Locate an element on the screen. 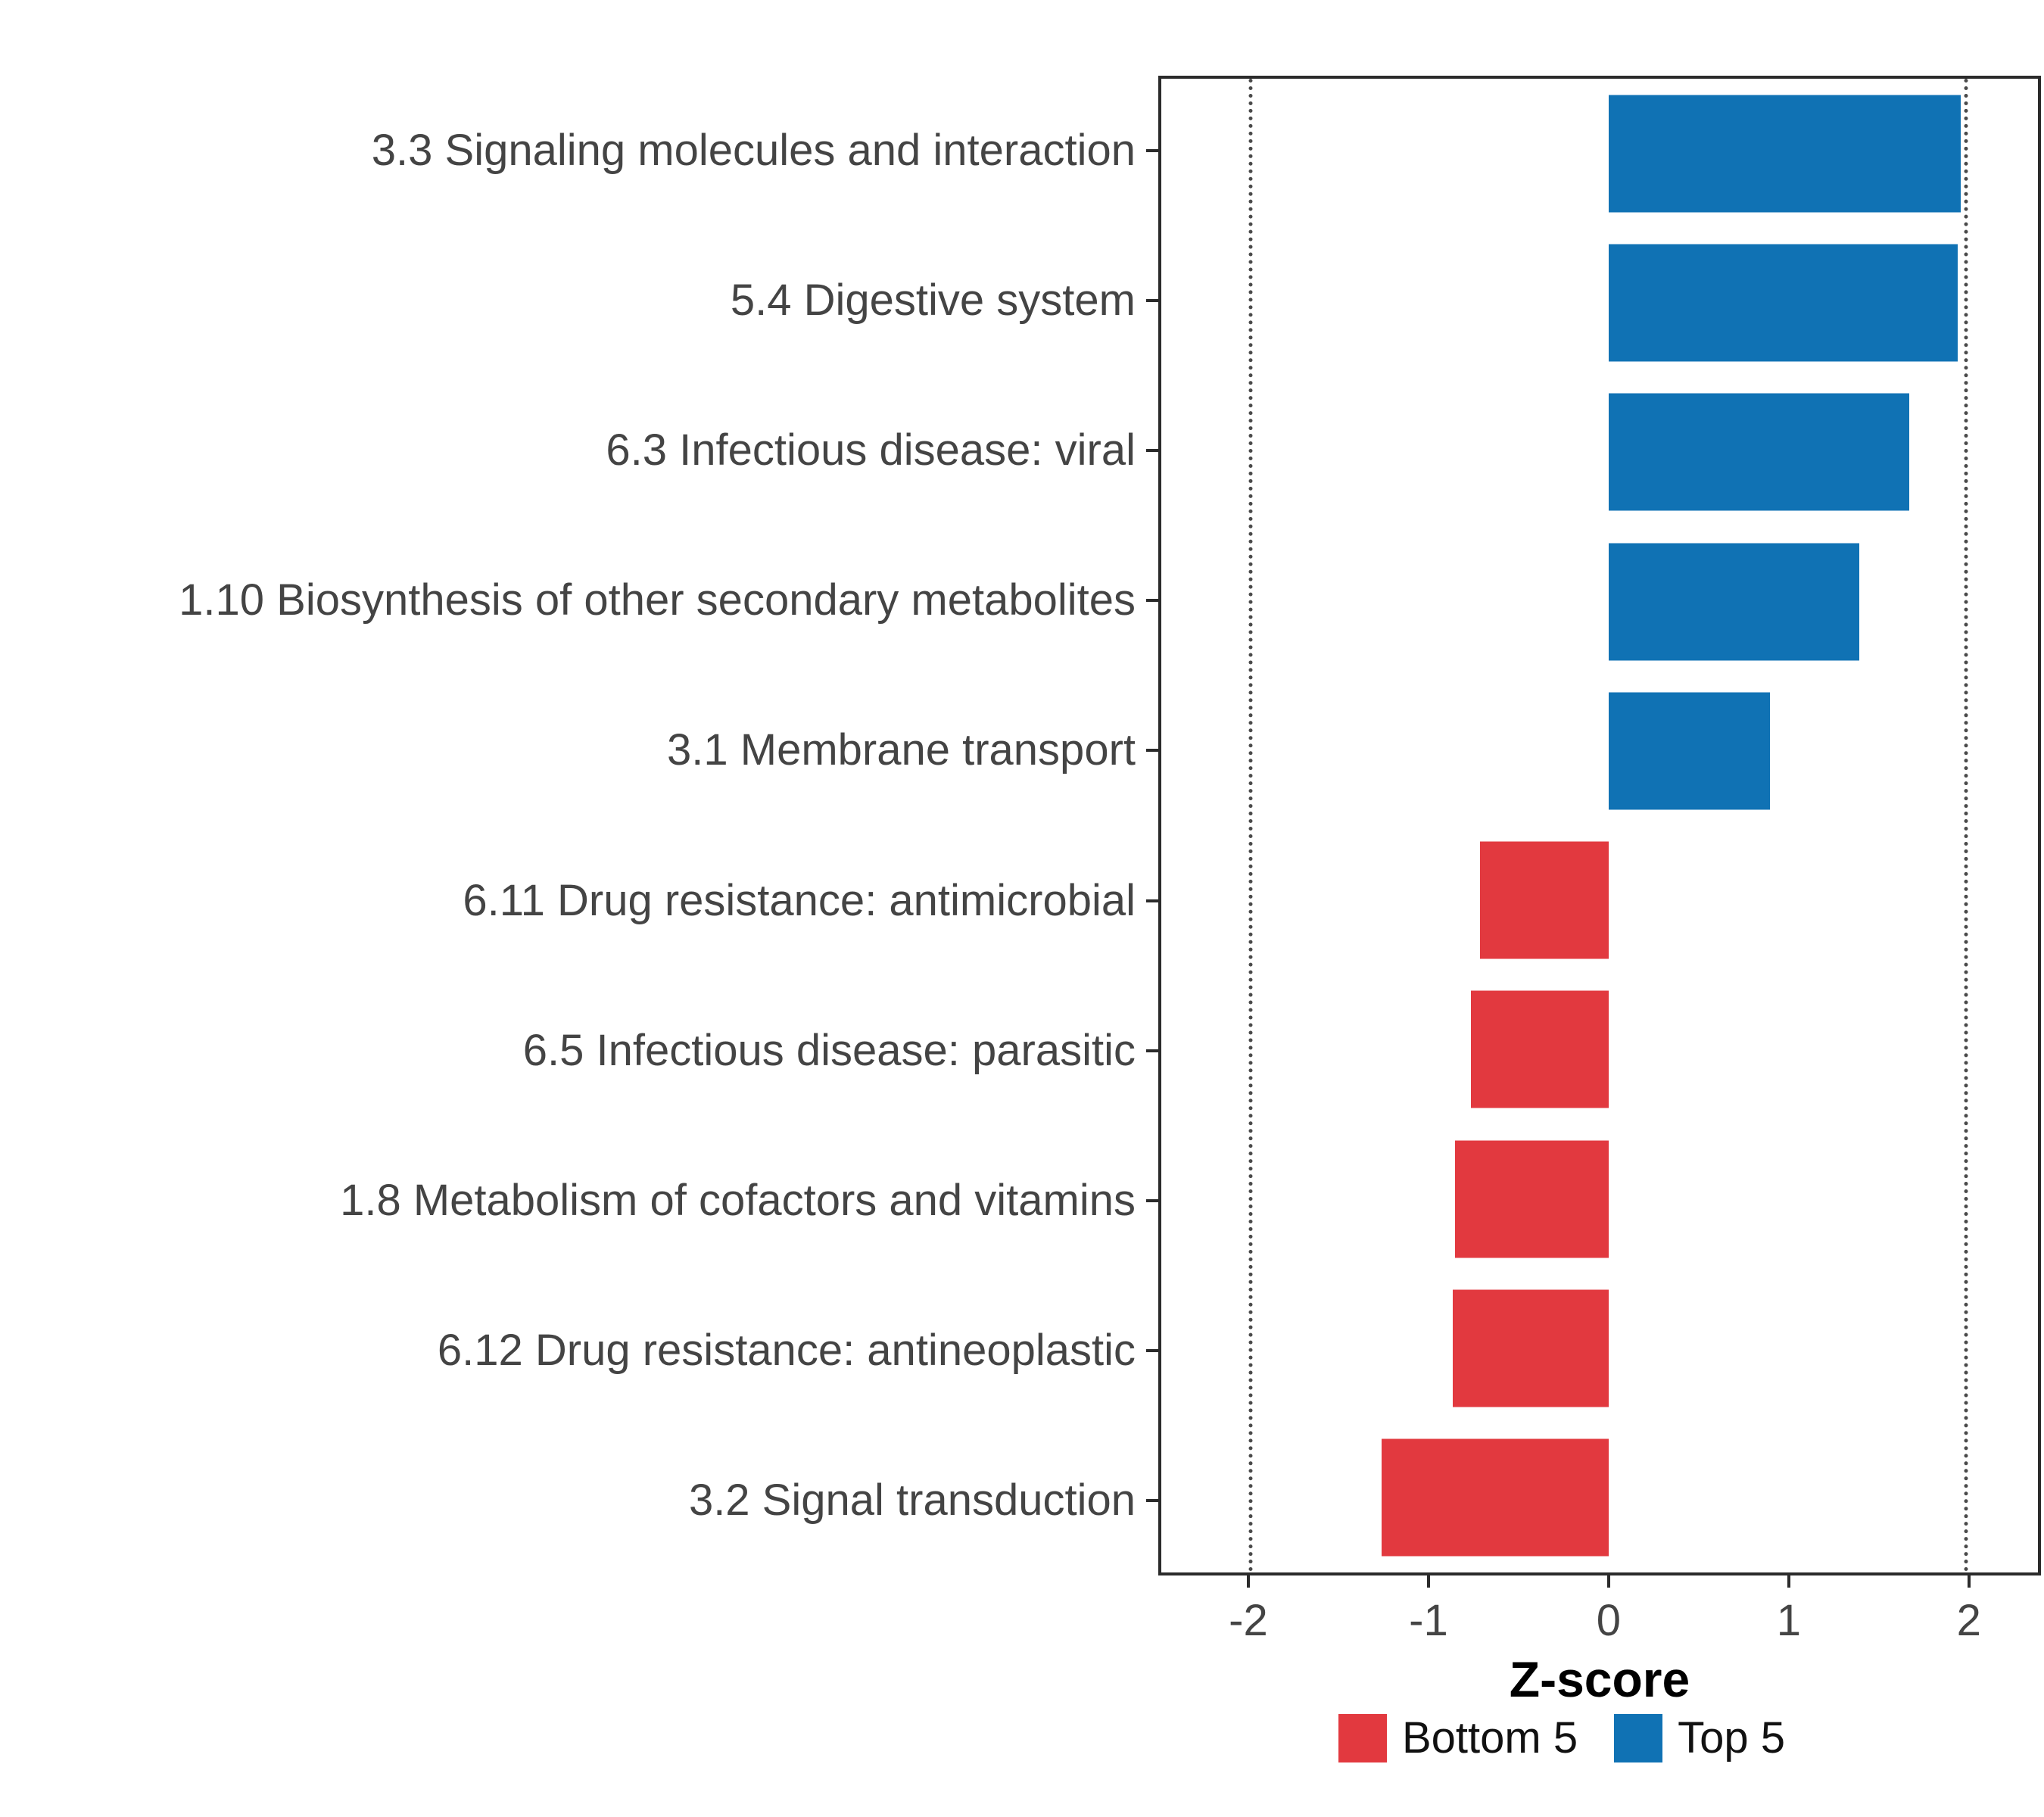 This screenshot has height=1817, width=2044. legend-item: Top 5 is located at coordinates (1699, 1738).